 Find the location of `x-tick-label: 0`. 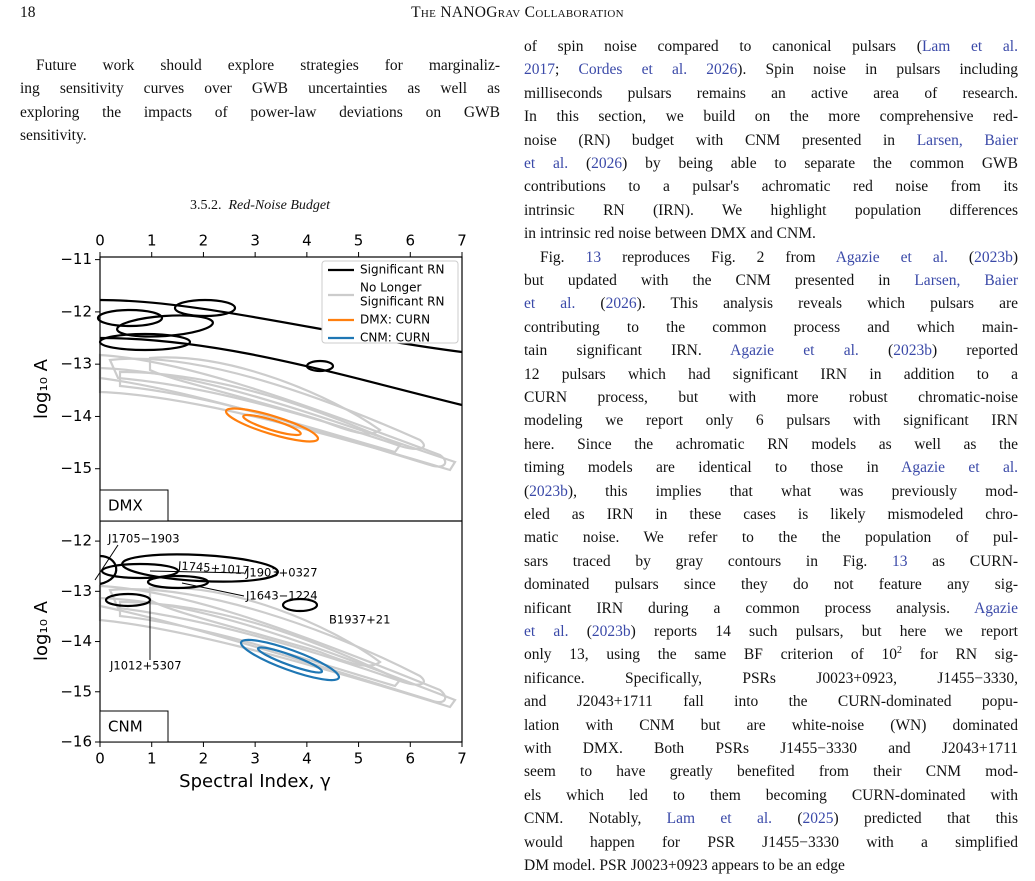

x-tick-label: 0 is located at coordinates (100, 241).